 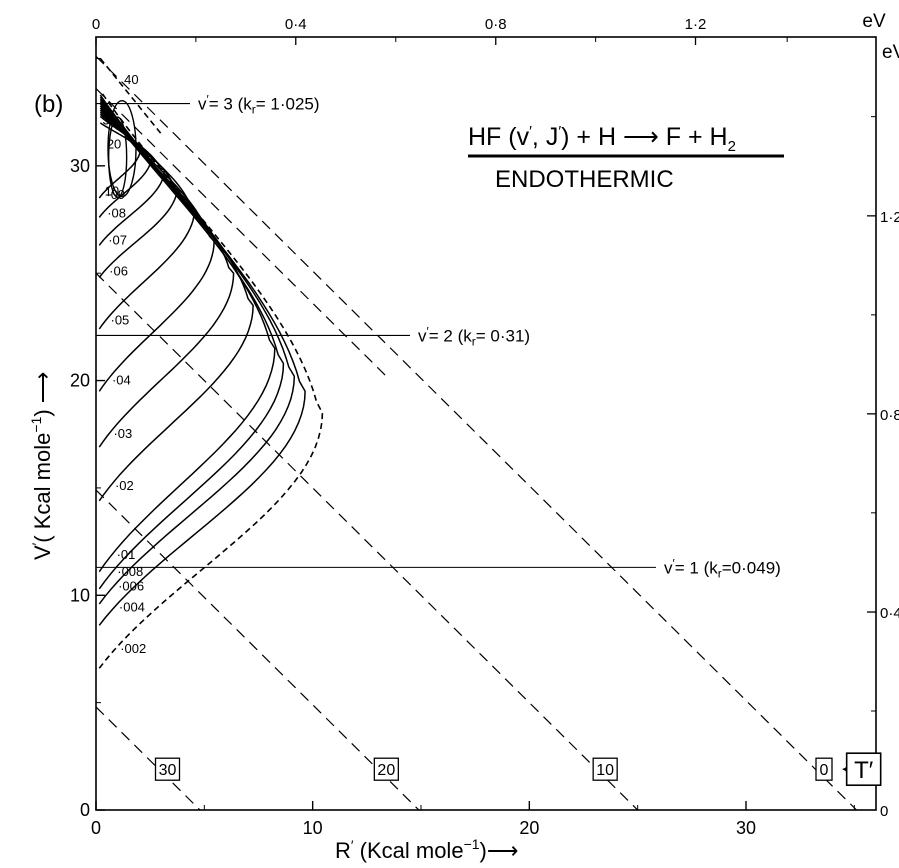 I want to click on x-axis-label-part: R, so click(x=343, y=850).